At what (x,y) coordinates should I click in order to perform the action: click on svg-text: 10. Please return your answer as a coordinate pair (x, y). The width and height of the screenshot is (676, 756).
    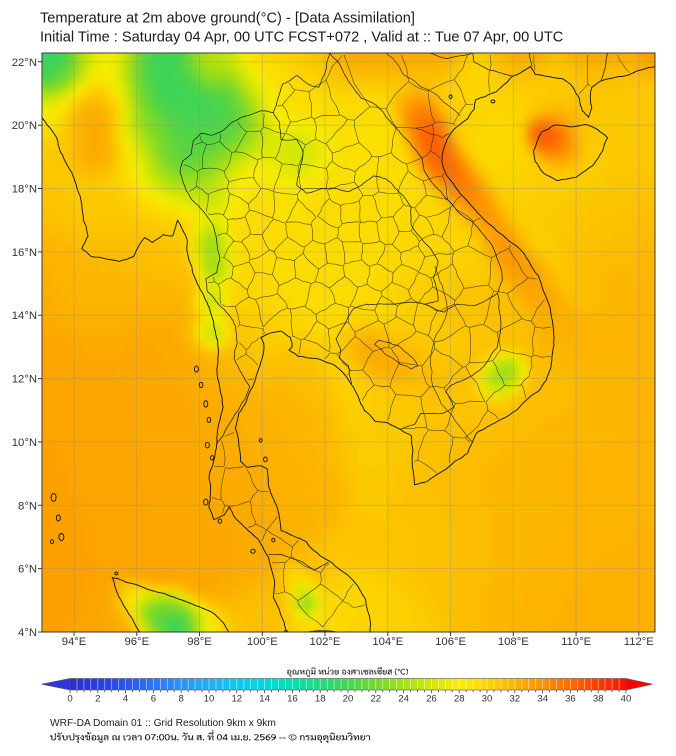
    Looking at the image, I should click on (209, 699).